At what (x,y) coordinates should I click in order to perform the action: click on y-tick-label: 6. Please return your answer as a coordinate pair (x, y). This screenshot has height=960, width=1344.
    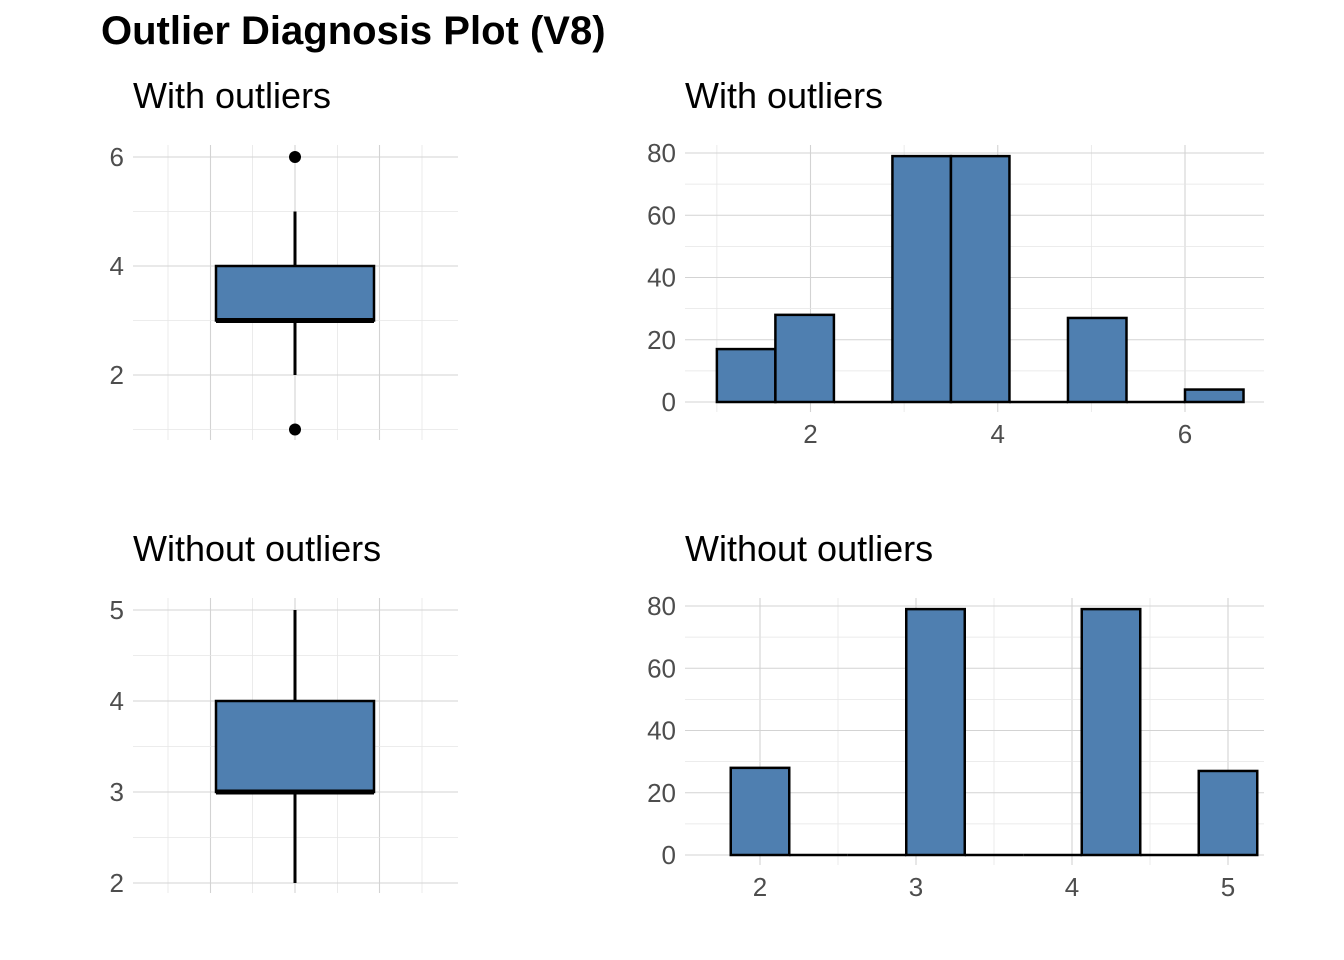
    Looking at the image, I should click on (117, 157).